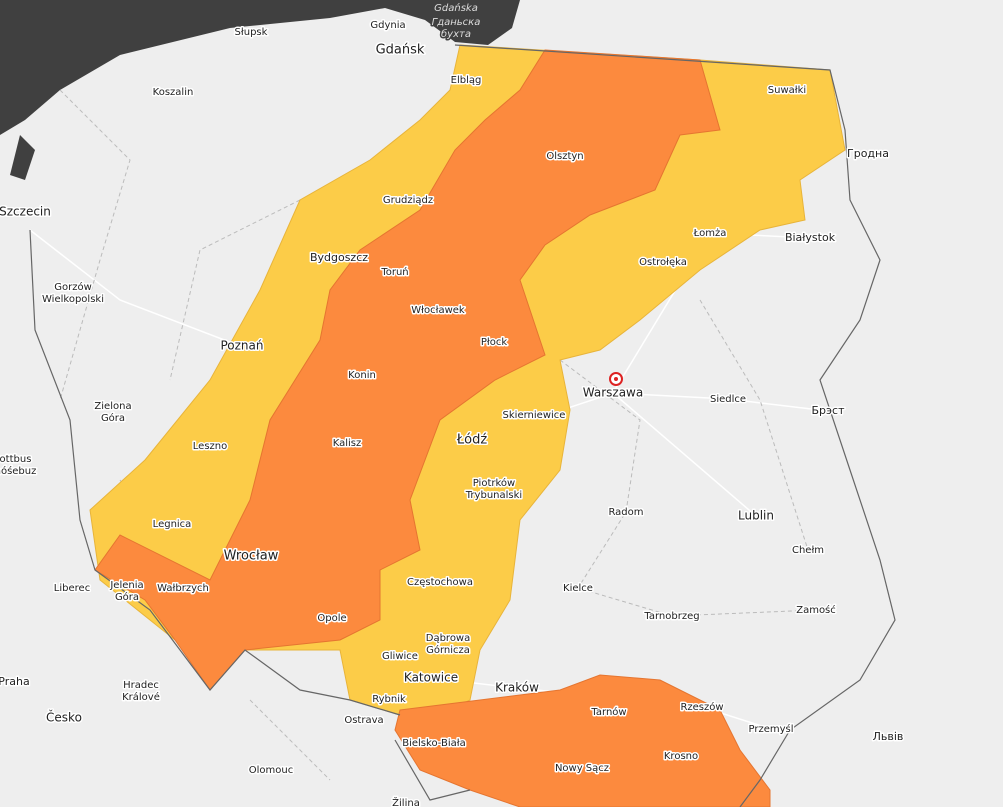 The height and width of the screenshot is (807, 1003). I want to click on place-label: Koszalin, so click(173, 92).